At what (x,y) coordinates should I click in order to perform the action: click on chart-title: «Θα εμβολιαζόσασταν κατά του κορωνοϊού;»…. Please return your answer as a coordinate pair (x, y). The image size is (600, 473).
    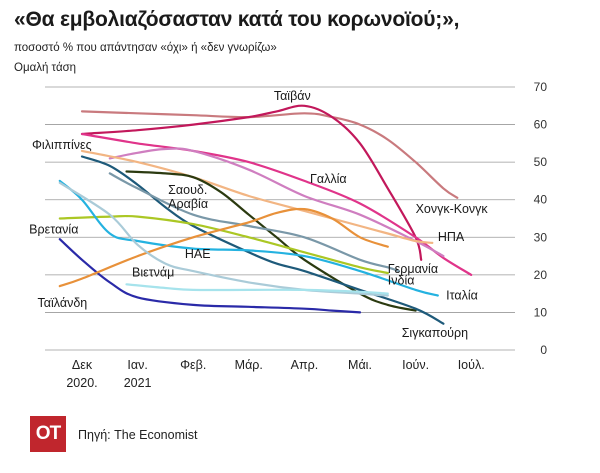
    Looking at the image, I should click on (237, 19).